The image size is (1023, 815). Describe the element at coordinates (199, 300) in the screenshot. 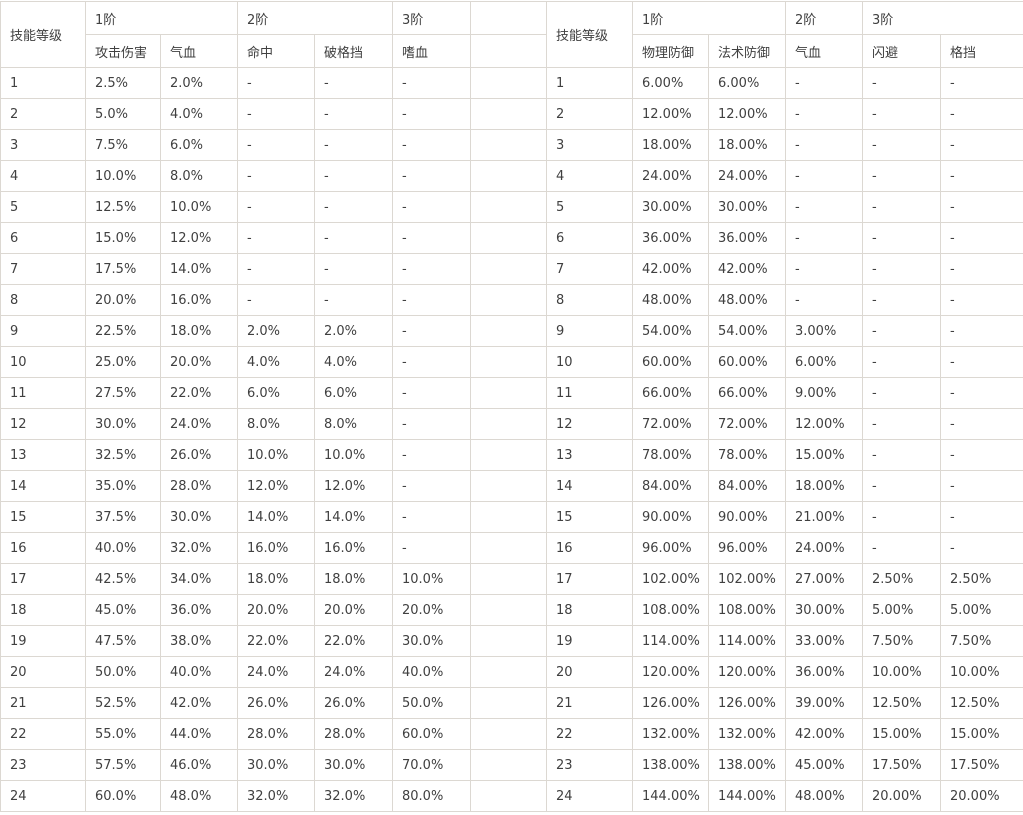

I see `table-cell: 16.0%` at that location.